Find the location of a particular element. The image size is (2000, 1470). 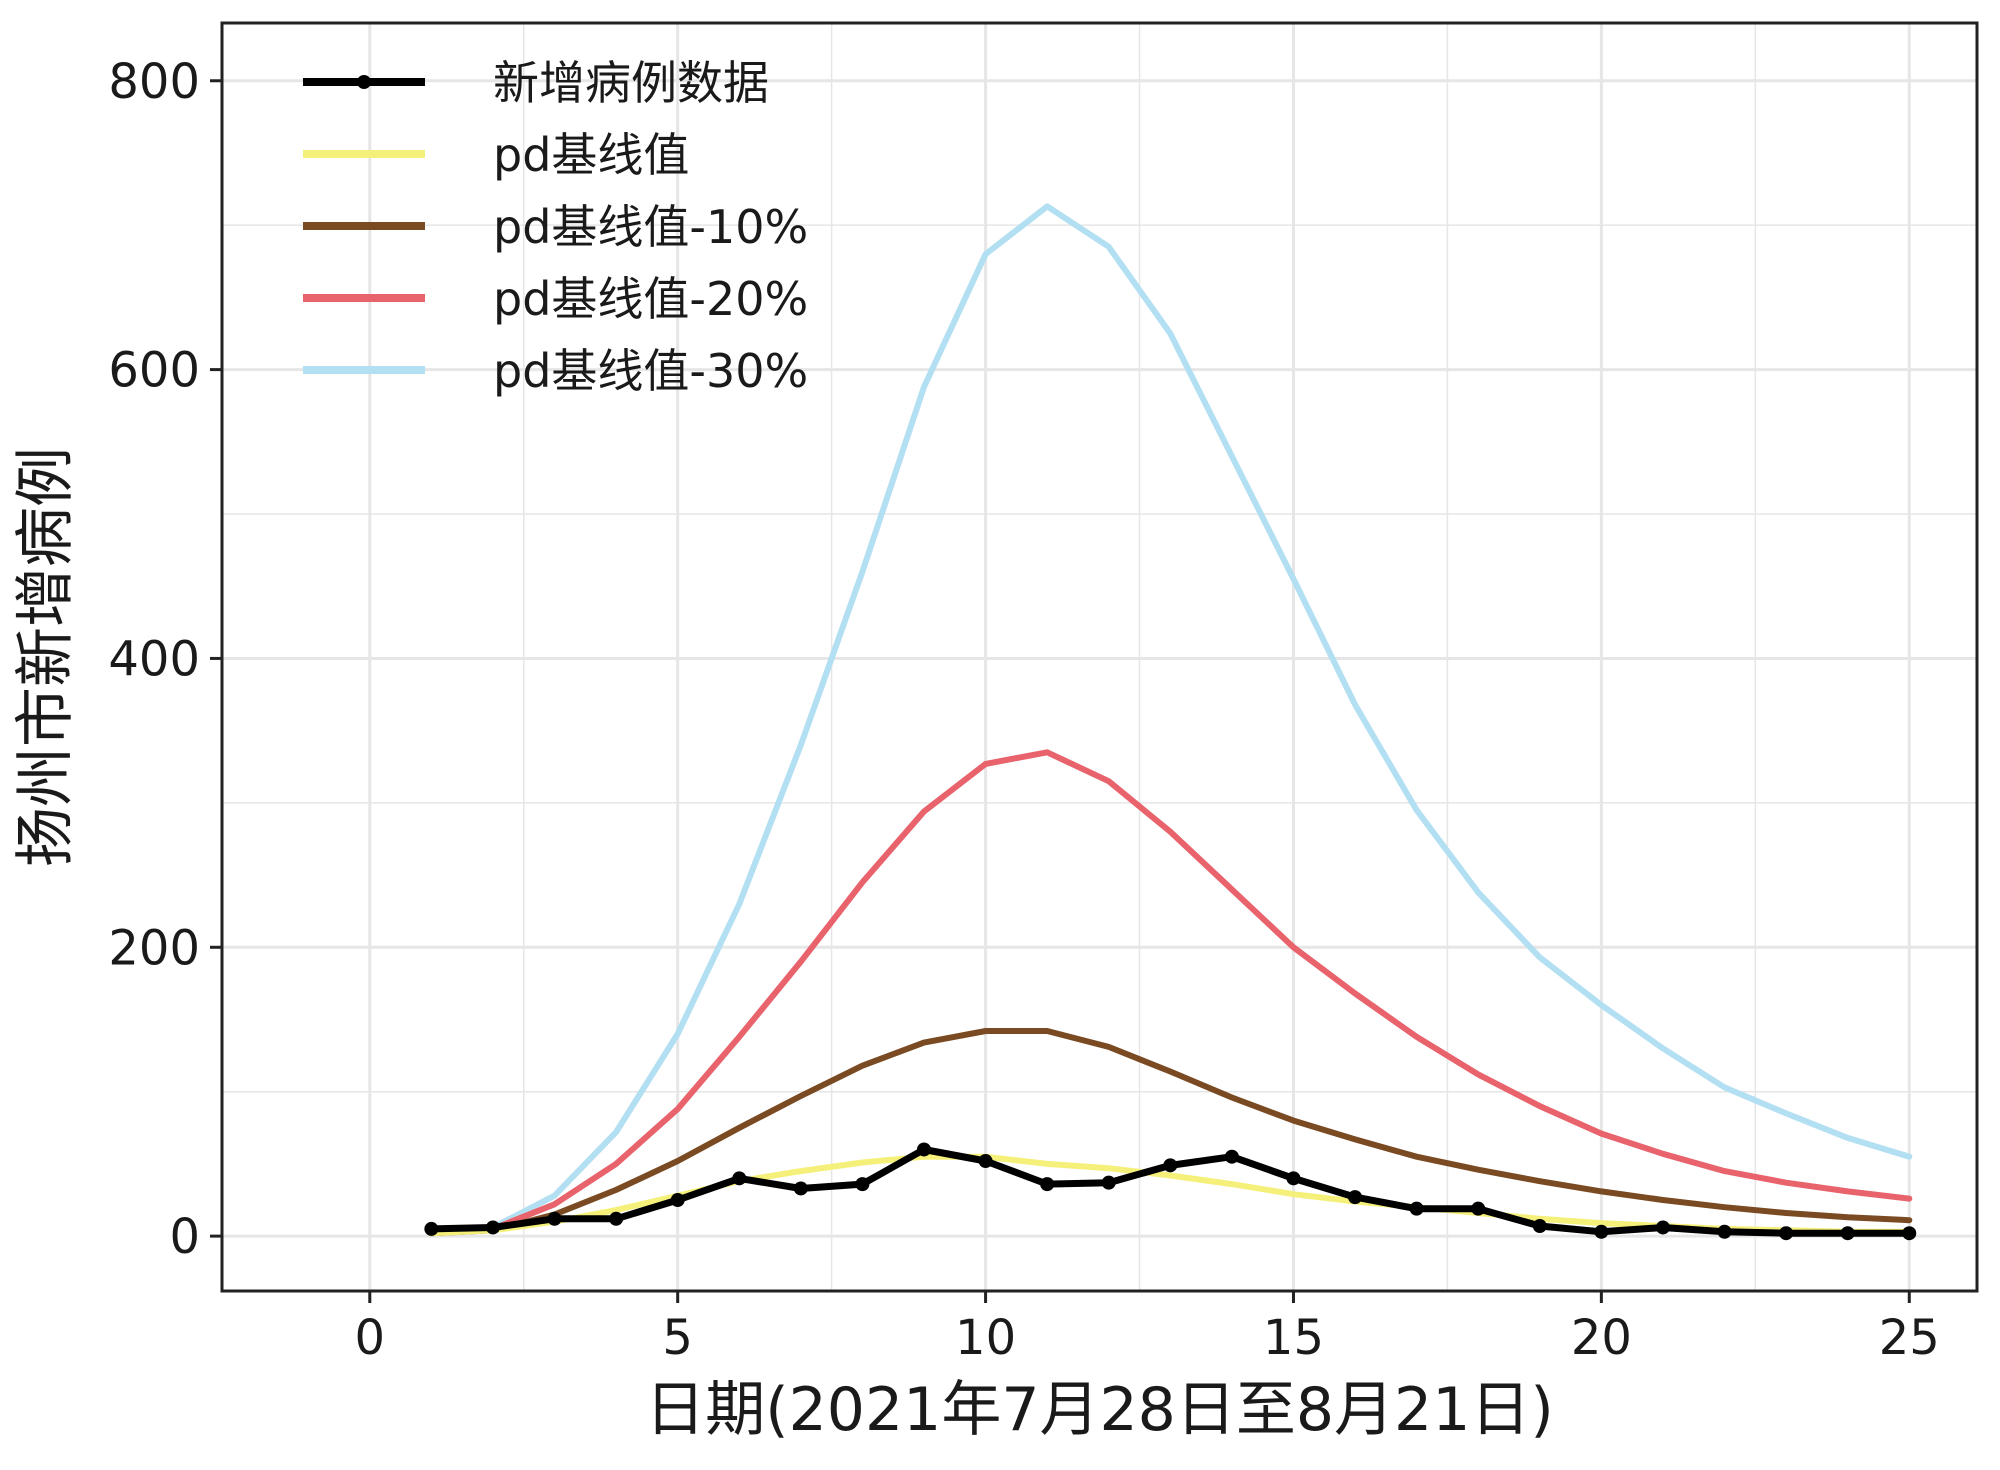

y-tick-label: 200 is located at coordinates (154, 948).